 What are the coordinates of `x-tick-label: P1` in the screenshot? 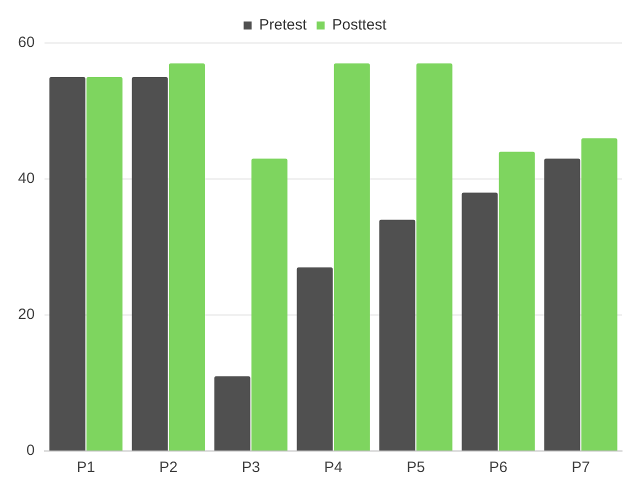 It's located at (86, 467).